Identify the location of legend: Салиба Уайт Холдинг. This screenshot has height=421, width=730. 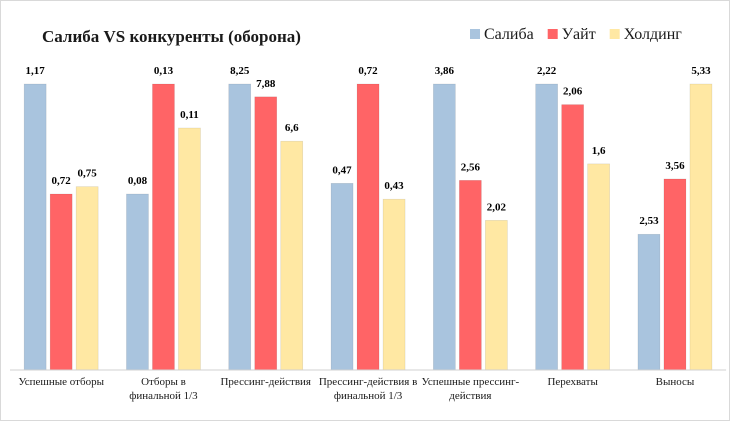
(576, 34).